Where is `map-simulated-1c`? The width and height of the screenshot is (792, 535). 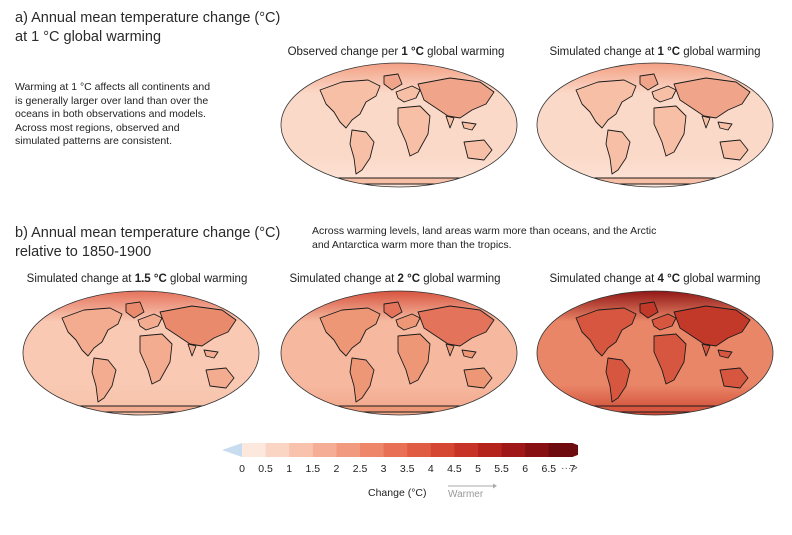 map-simulated-1c is located at coordinates (655, 125).